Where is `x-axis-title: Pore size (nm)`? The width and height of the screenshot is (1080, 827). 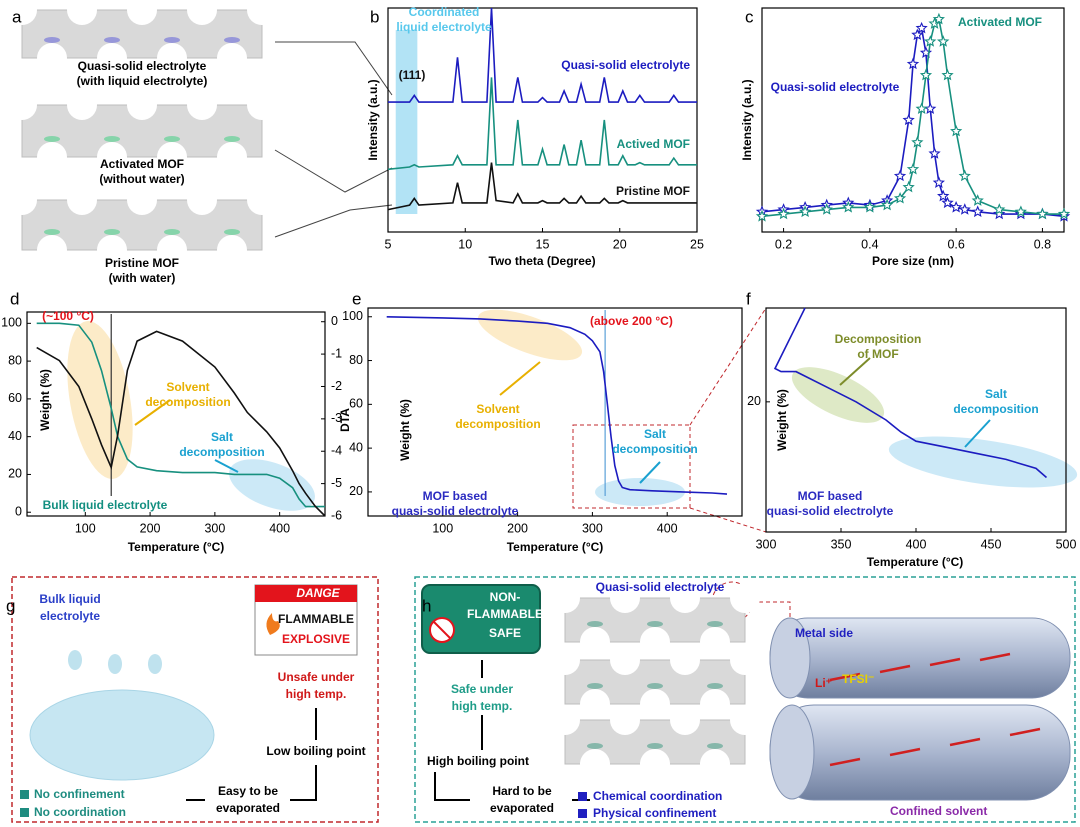 x-axis-title: Pore size (nm) is located at coordinates (913, 261).